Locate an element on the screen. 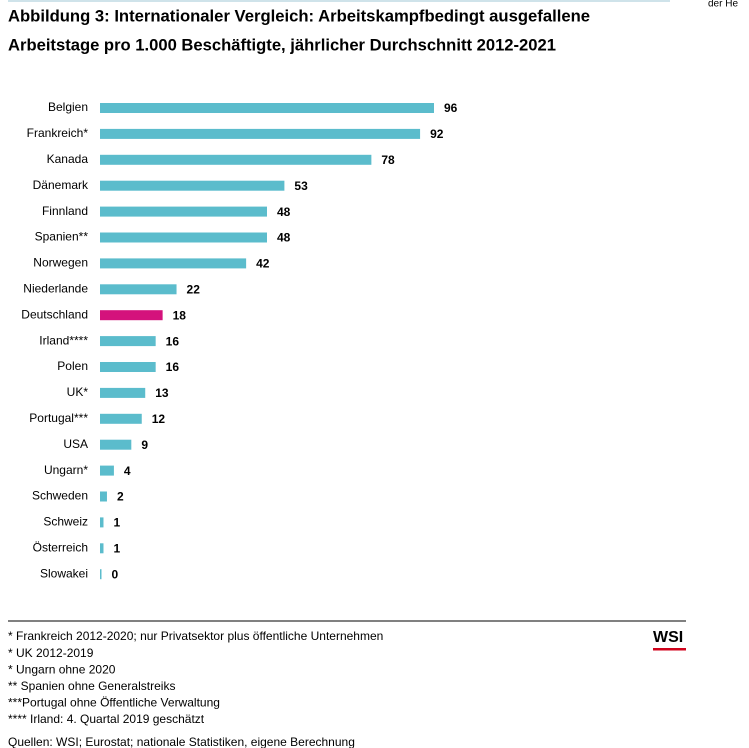  footnote: **** Irland: 4. Quartal 2019 geschätzt is located at coordinates (106, 719).